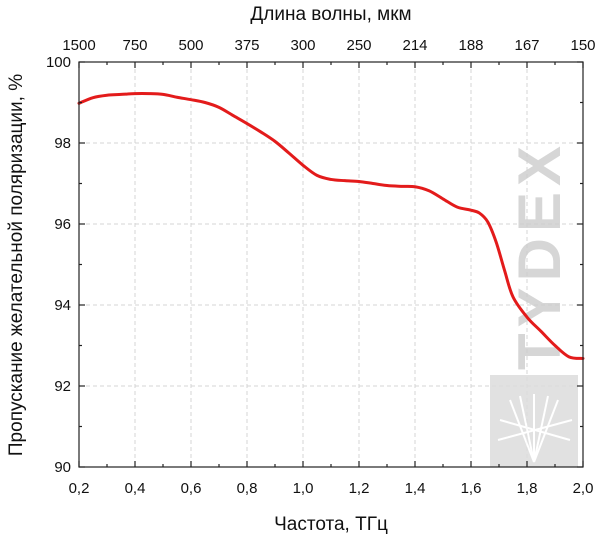  I want to click on x-tick-label: 1,6, so click(471, 488).